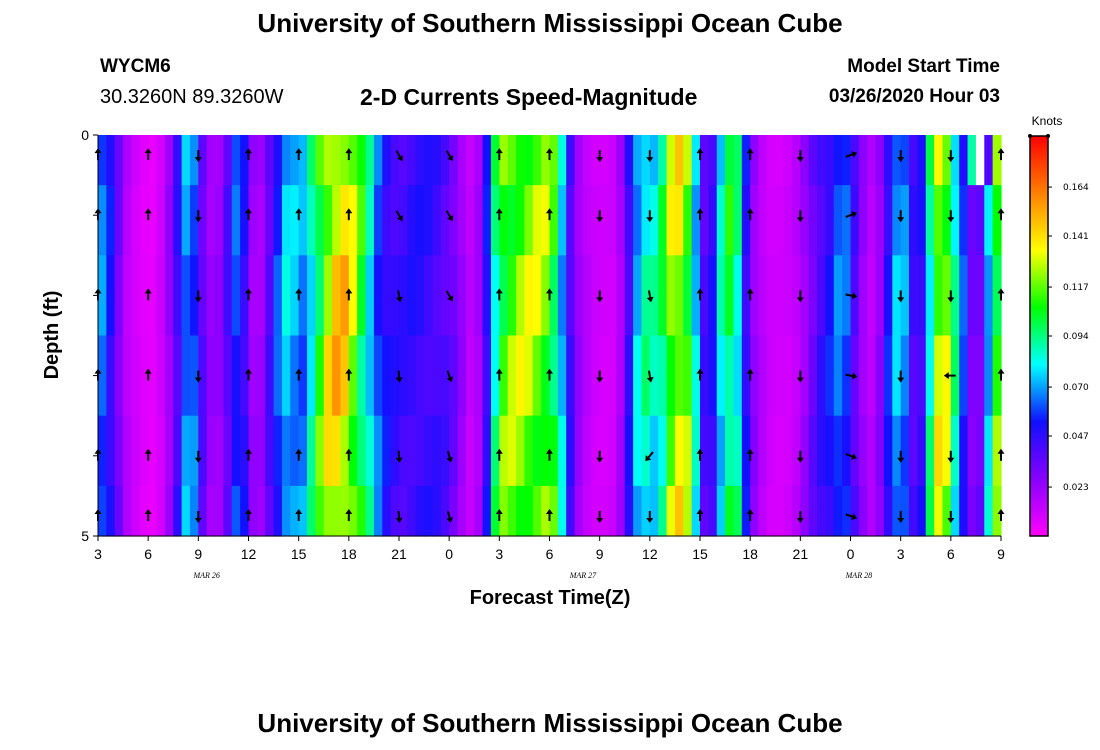 This screenshot has width=1100, height=750. I want to click on x-tick-label: 21, so click(801, 554).